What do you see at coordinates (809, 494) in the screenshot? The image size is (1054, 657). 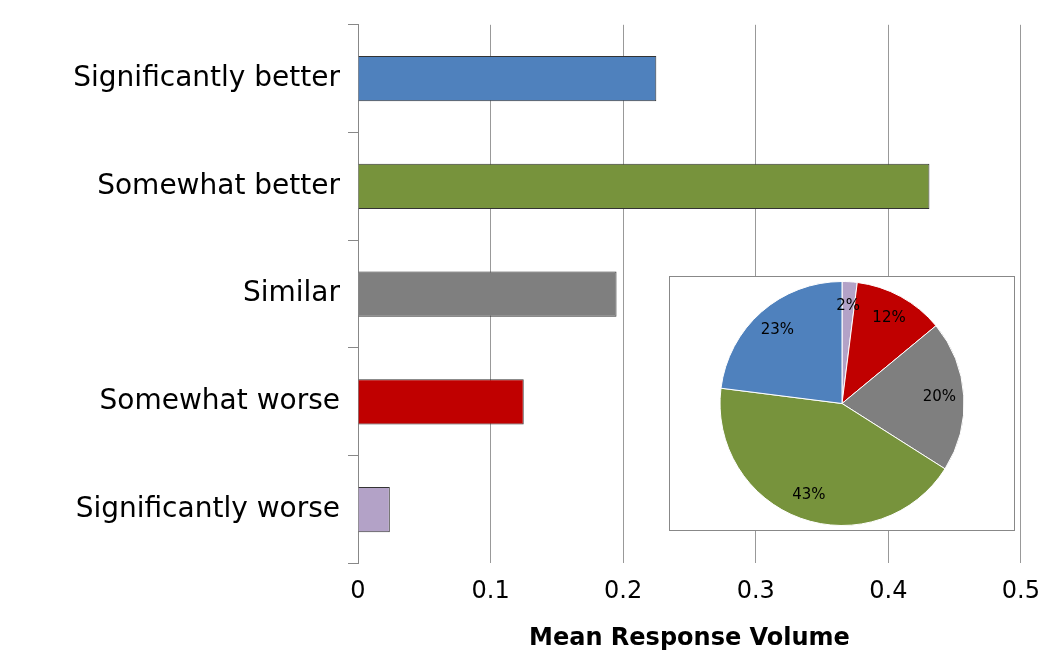 I see `data-label: 43%` at bounding box center [809, 494].